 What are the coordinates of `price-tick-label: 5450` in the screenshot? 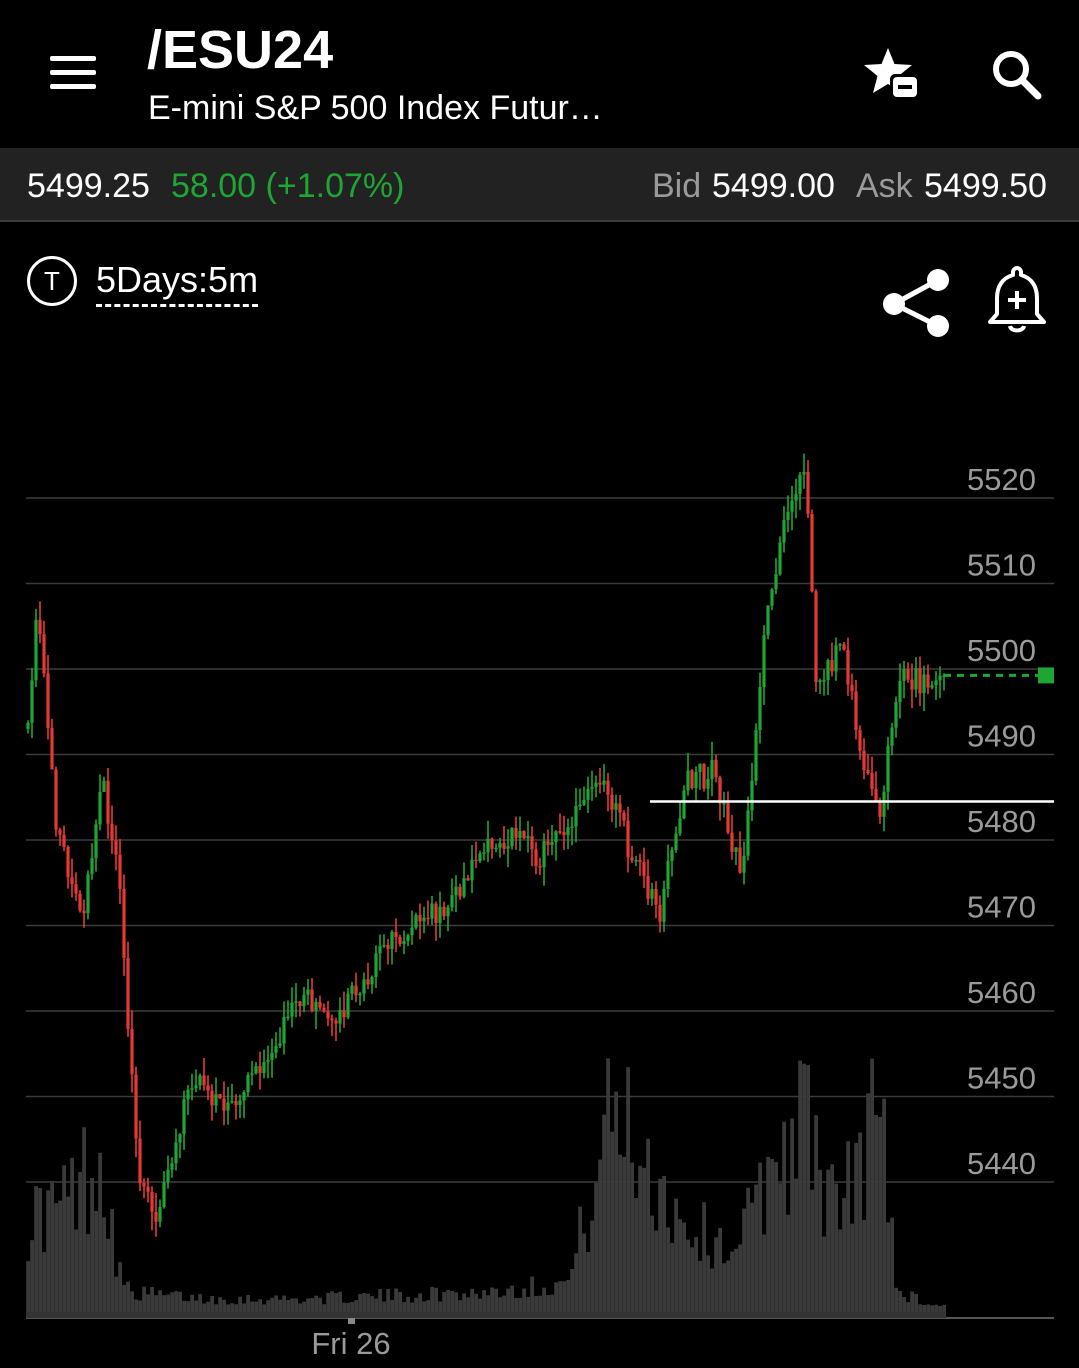 It's located at (1001, 1078).